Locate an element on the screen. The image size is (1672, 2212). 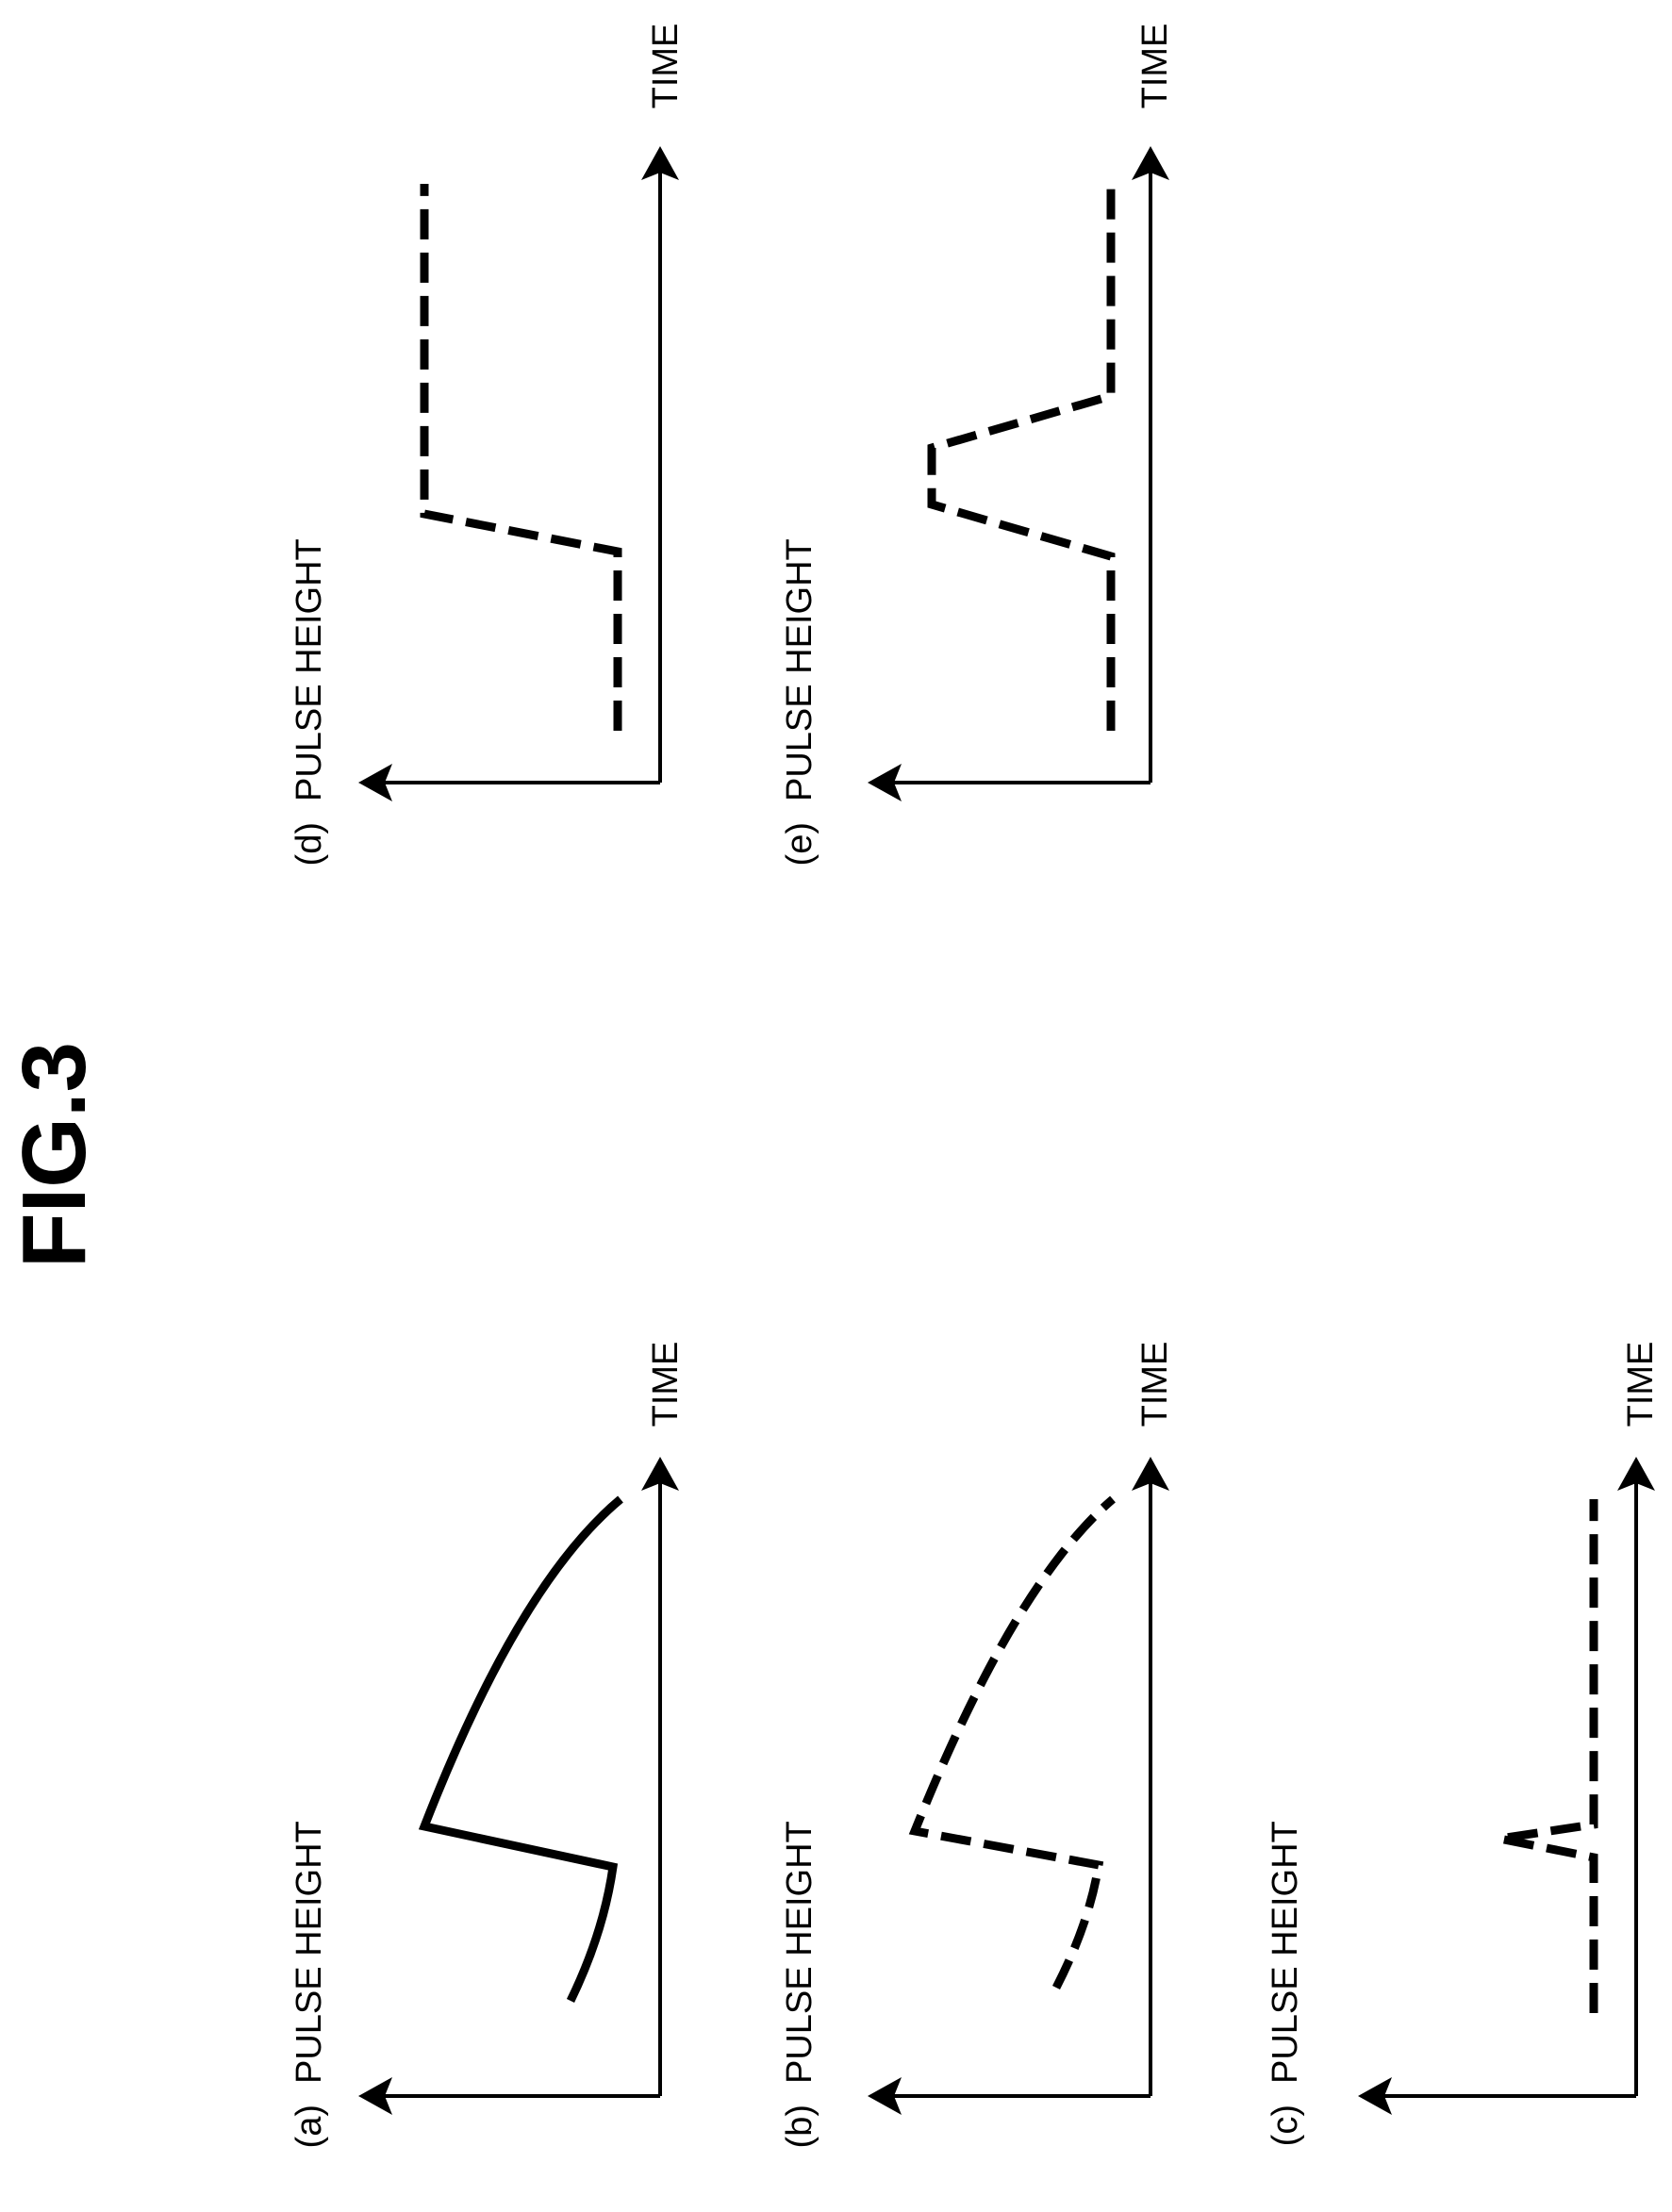
panel-c-y-arrowhead is located at coordinates (1375, 2096).